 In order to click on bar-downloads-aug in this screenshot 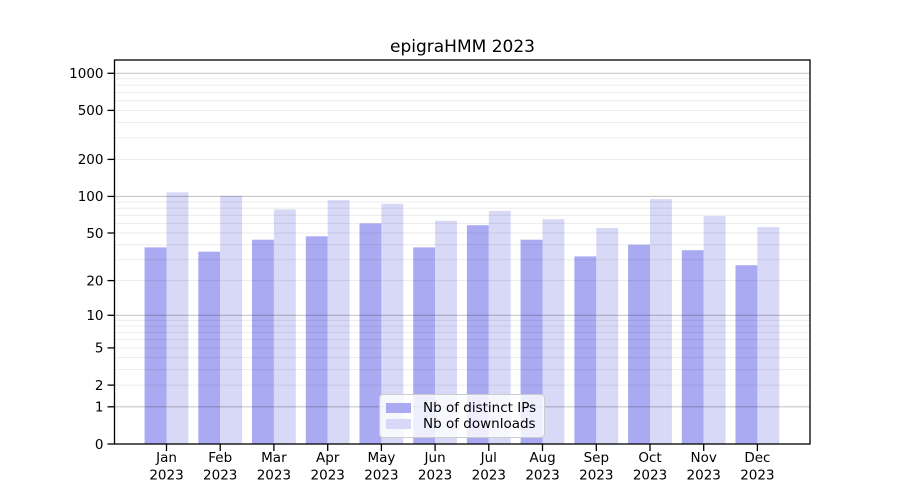, I will do `click(553, 331)`.